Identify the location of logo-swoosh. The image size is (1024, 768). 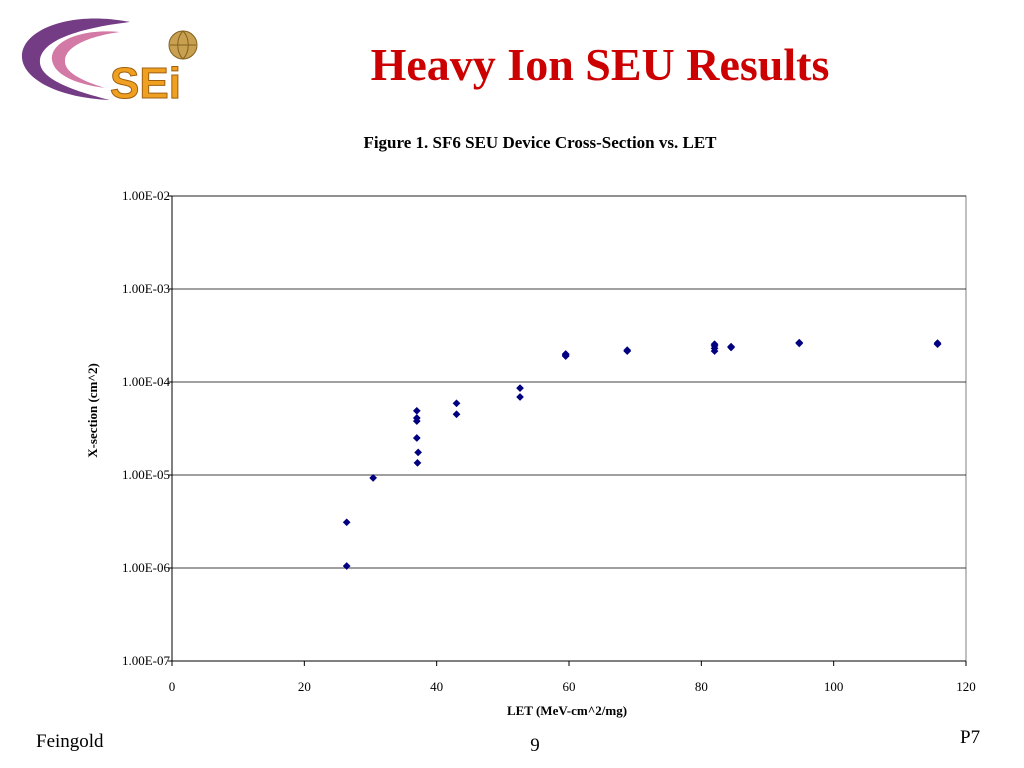
(75, 59).